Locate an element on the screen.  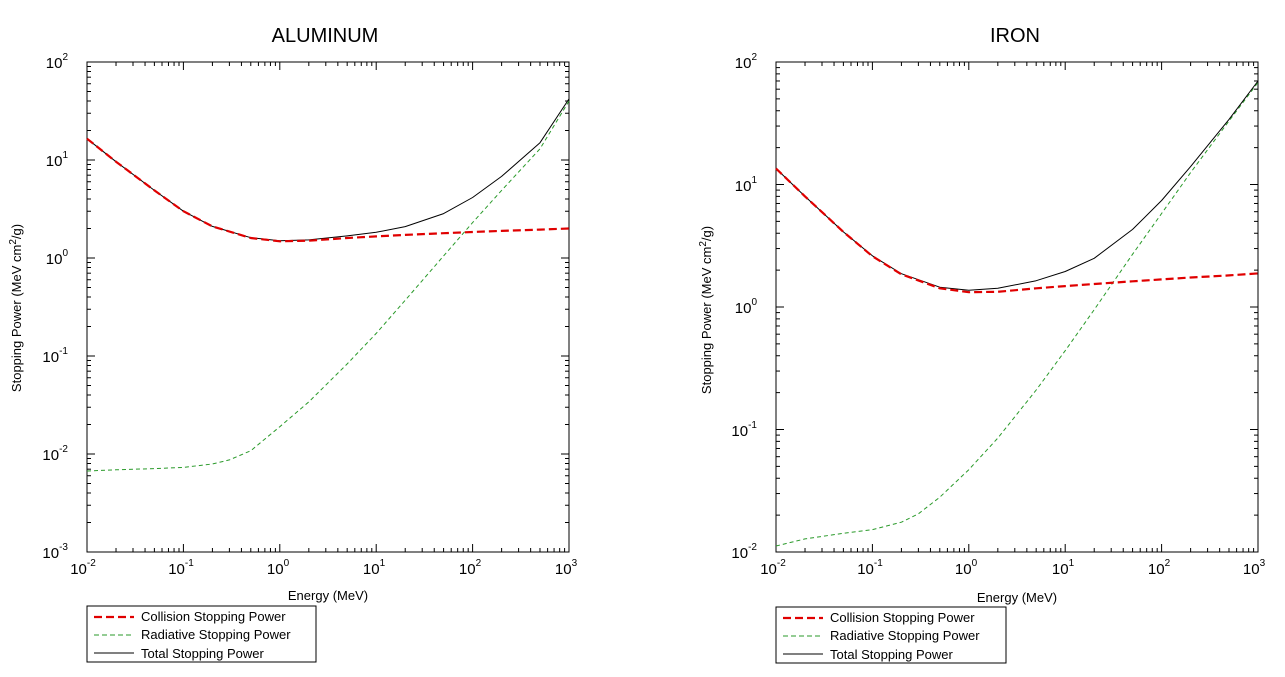
y-tick-label: 10⁻³ is located at coordinates (55, 552).